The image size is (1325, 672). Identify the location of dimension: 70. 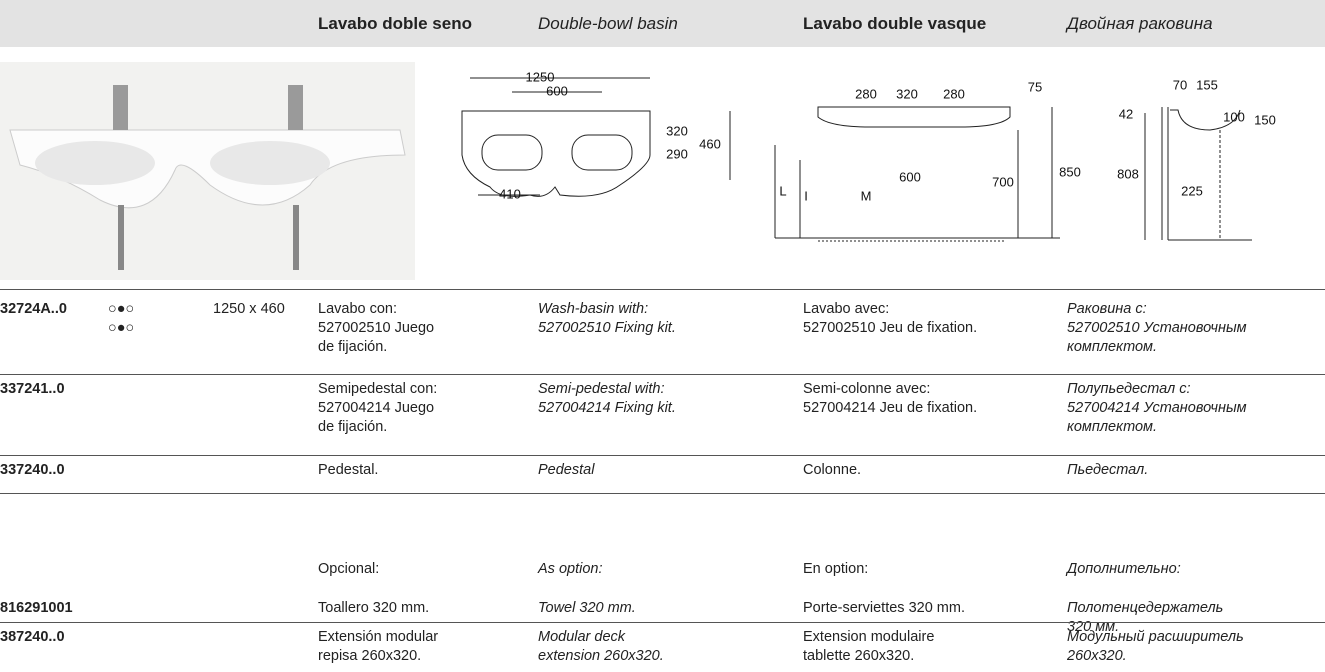
(1180, 84).